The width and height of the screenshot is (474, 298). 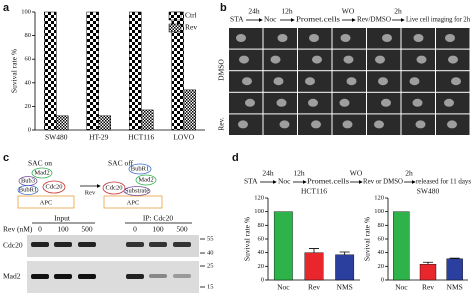 I want to click on mw-marker: 25, so click(x=210, y=265).